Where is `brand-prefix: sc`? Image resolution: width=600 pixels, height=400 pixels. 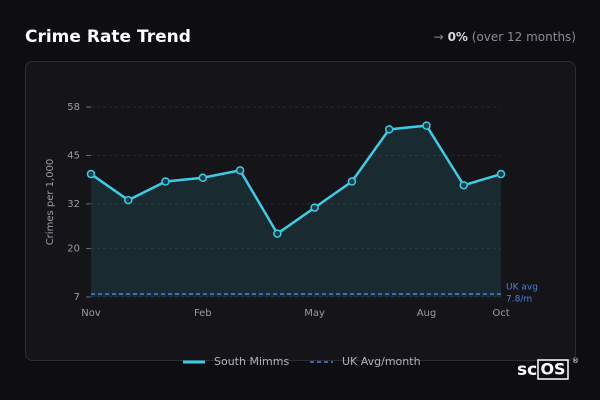 brand-prefix: sc is located at coordinates (527, 370).